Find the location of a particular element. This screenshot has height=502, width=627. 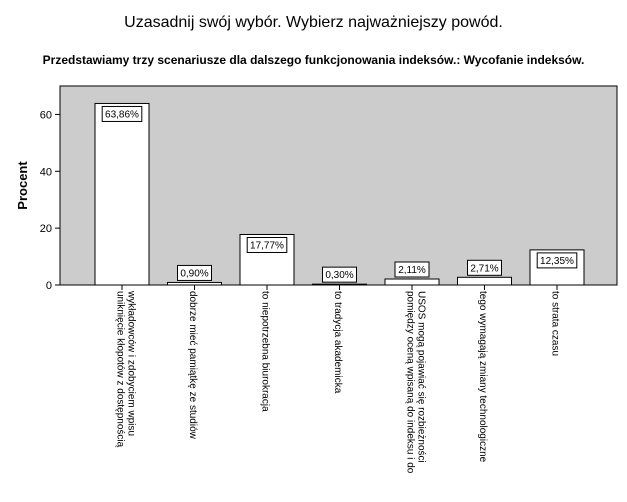

data-label-text: 0,30% is located at coordinates (339, 275).